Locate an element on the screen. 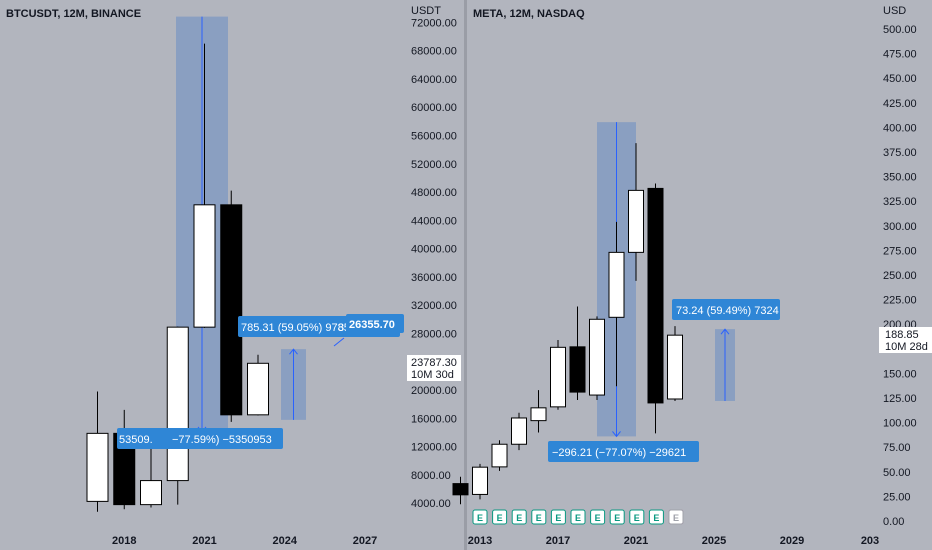 Image resolution: width=932 pixels, height=550 pixels. btc-rise-label-left: 785.31 (59.05%) 9785 is located at coordinates (295, 328).